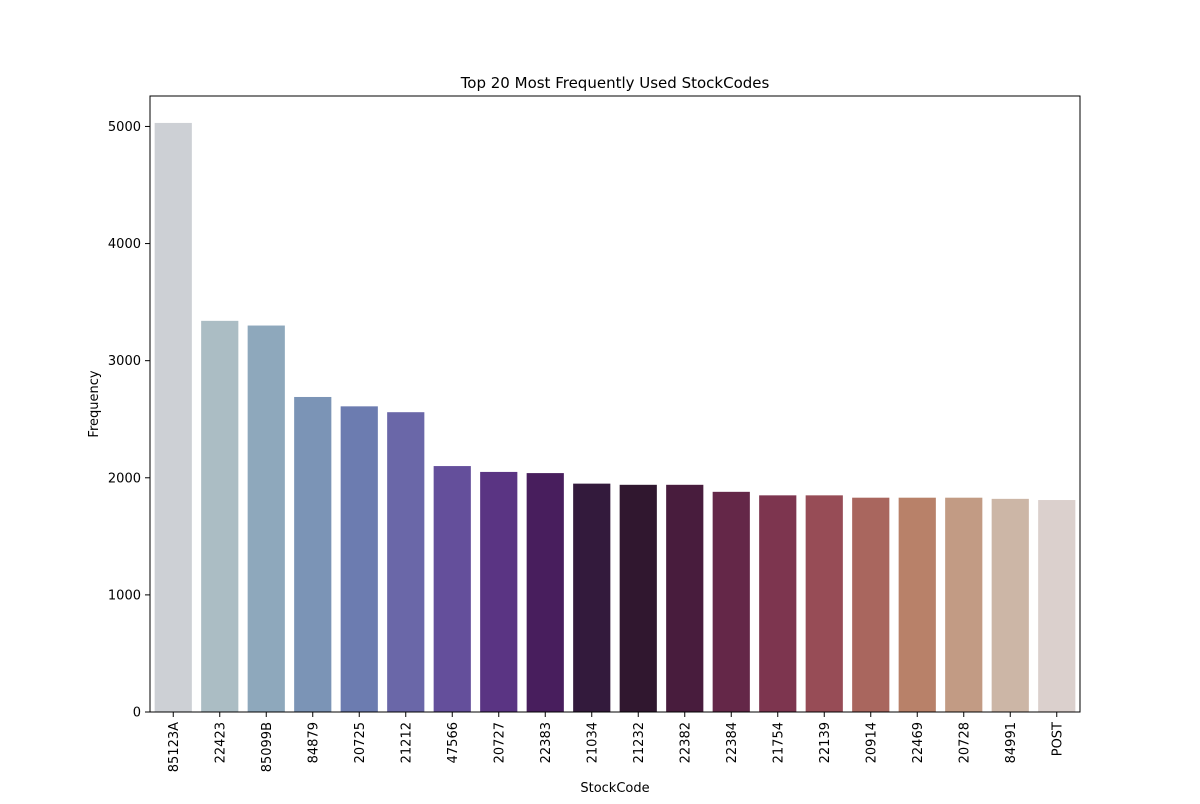  What do you see at coordinates (592, 742) in the screenshot?
I see `x-tick-label: 21034` at bounding box center [592, 742].